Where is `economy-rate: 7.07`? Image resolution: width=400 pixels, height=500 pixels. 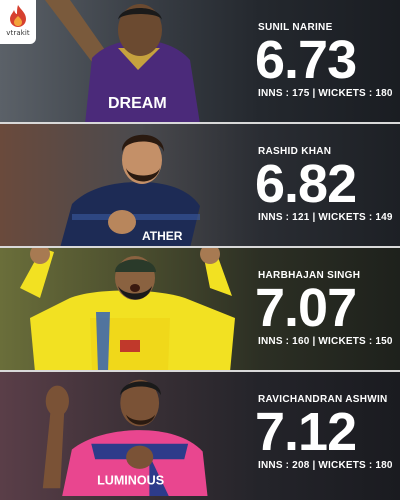
economy-rate: 7.07 is located at coordinates (306, 308).